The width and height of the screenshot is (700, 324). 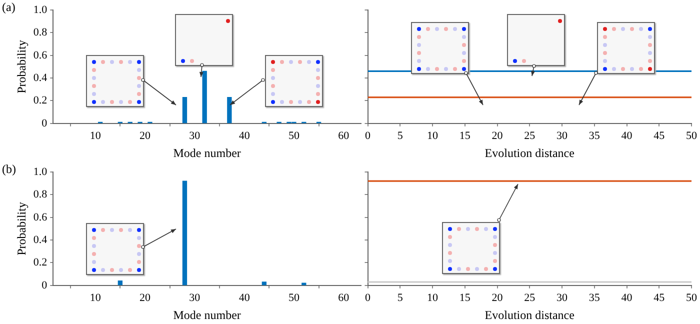 What do you see at coordinates (9, 7) in the screenshot?
I see `chart-title: (a)` at bounding box center [9, 7].